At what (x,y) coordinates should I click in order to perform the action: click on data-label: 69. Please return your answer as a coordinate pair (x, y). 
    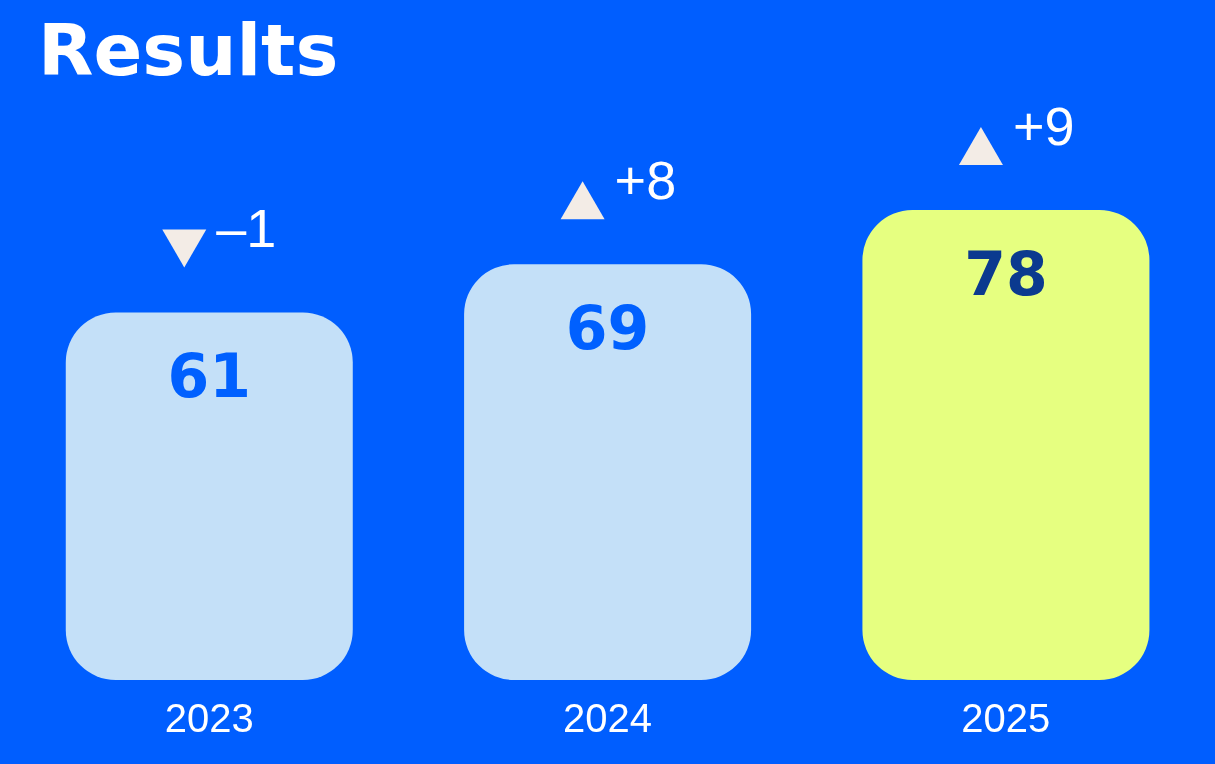
    Looking at the image, I should click on (607, 328).